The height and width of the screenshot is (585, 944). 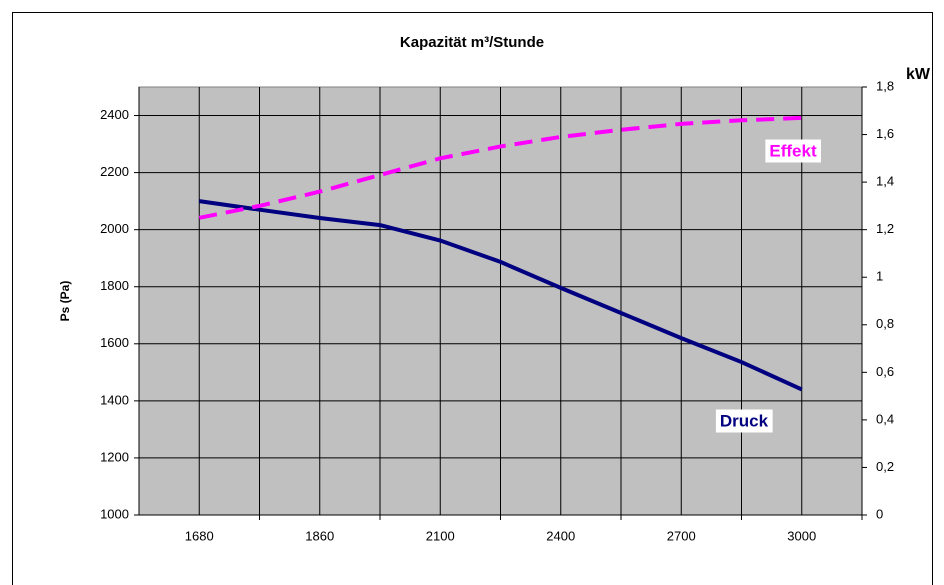 I want to click on y-tick-label: 2400, so click(x=114, y=114).